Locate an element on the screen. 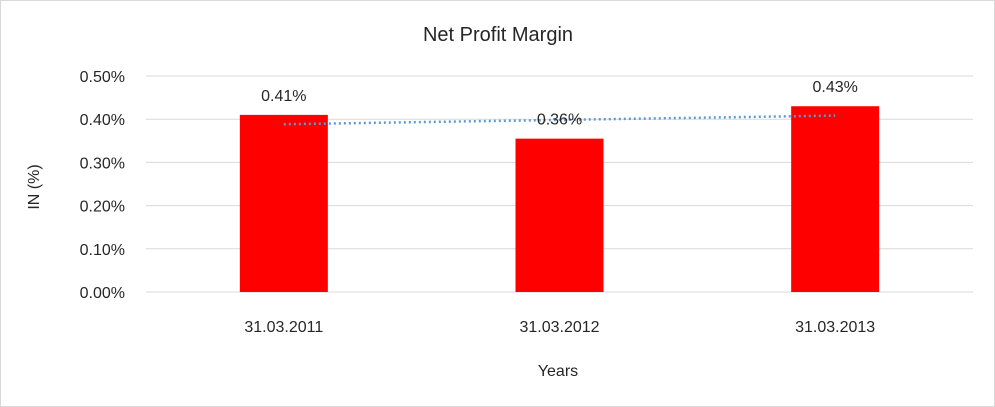  x-axis-title: Years is located at coordinates (558, 371).